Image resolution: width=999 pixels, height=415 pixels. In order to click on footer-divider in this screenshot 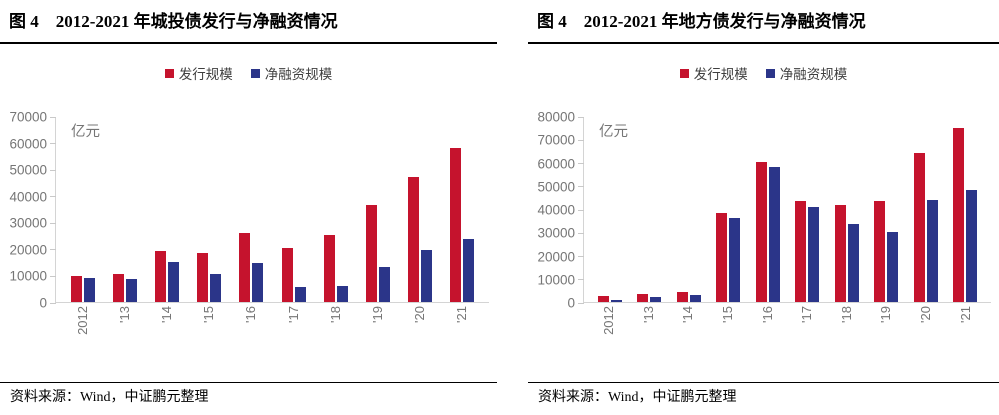, I will do `click(248, 382)`.